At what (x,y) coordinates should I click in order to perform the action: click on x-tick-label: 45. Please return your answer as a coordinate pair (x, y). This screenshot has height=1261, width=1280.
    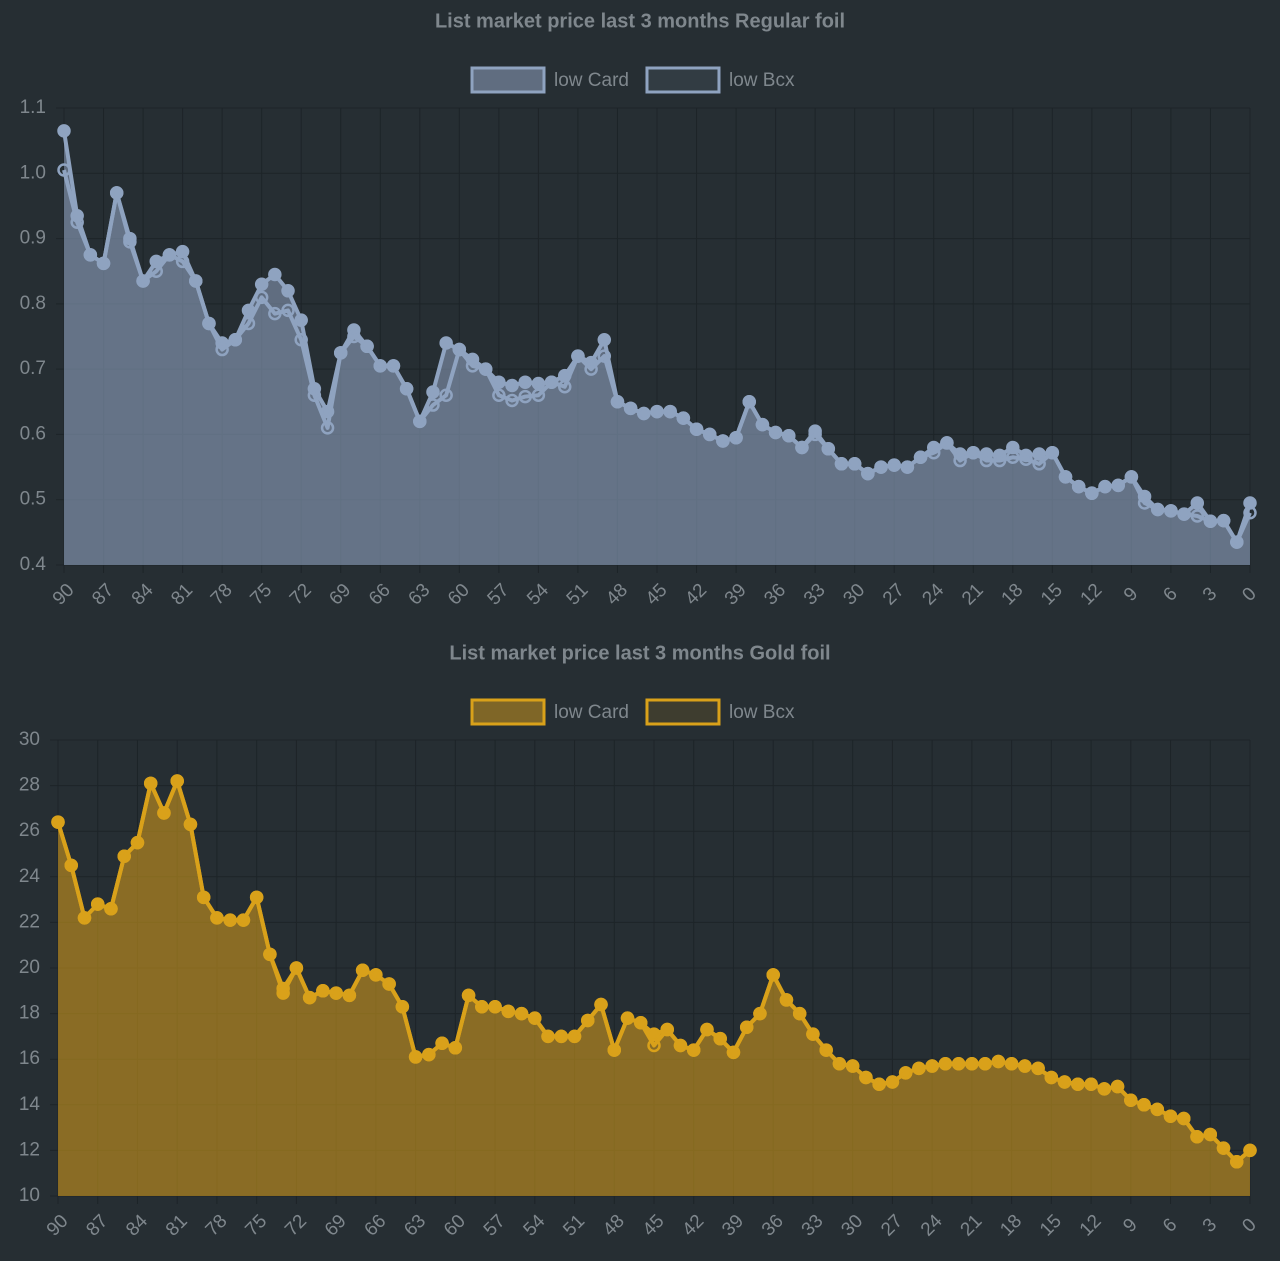
    Looking at the image, I should click on (657, 595).